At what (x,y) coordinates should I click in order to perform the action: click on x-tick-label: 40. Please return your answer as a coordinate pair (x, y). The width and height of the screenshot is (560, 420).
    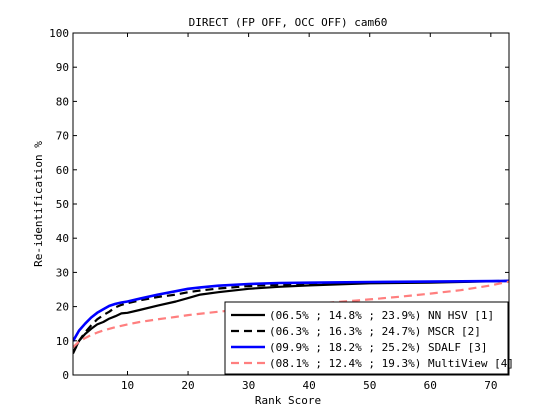
    Looking at the image, I should click on (309, 385).